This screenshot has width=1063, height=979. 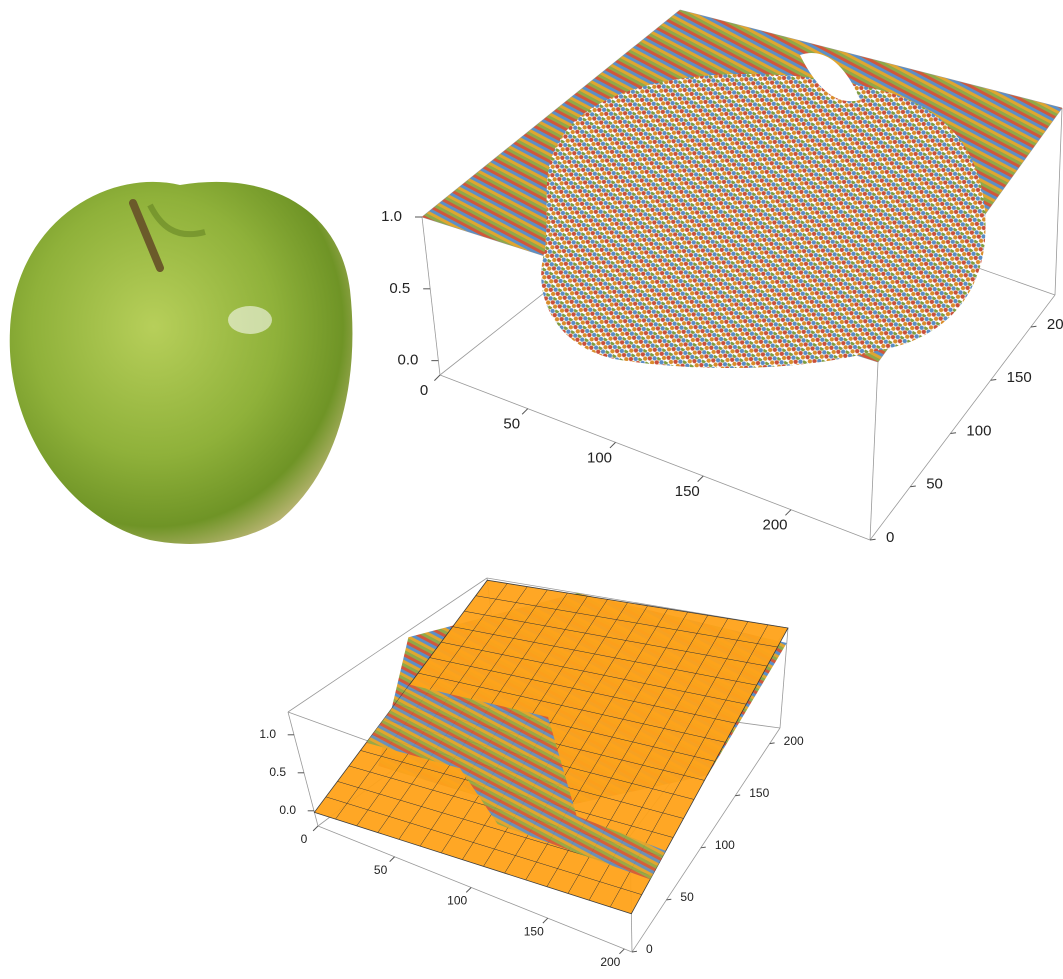 I want to click on apple-point-cloud, so click(x=763, y=221).